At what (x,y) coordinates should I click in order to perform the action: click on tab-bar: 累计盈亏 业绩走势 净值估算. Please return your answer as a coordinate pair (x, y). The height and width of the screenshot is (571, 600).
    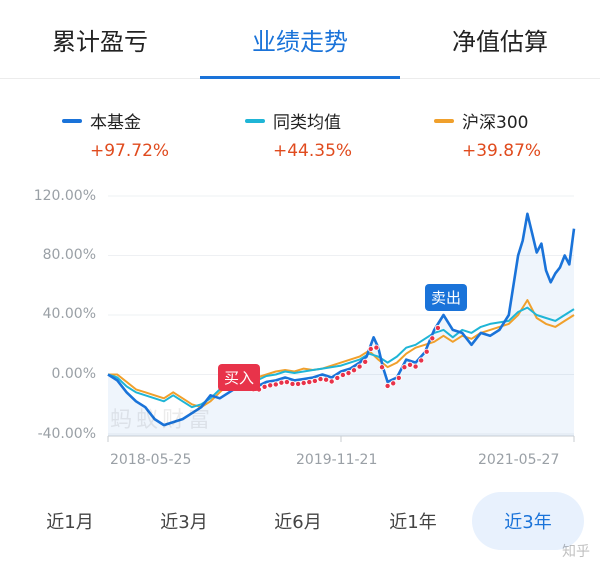
    Looking at the image, I should click on (300, 39).